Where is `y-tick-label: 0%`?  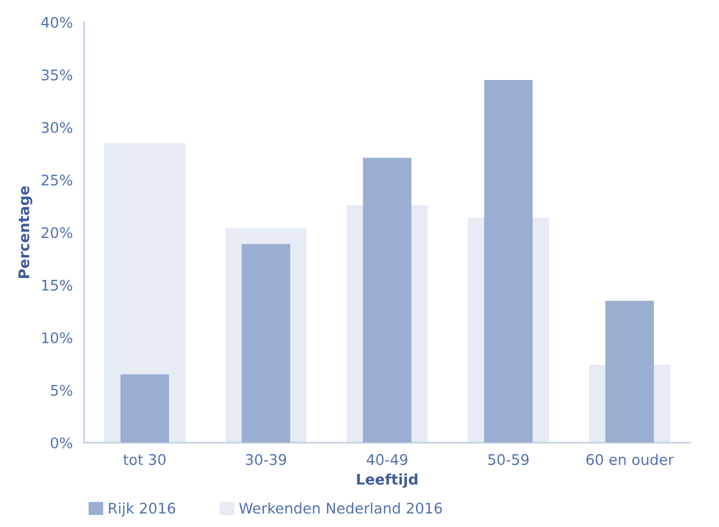
y-tick-label: 0% is located at coordinates (61, 442).